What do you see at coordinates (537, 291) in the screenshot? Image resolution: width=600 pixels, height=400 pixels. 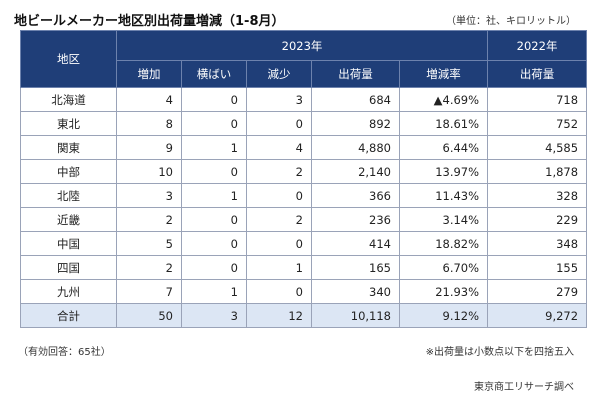 I see `shipment-2022-cell: 279` at bounding box center [537, 291].